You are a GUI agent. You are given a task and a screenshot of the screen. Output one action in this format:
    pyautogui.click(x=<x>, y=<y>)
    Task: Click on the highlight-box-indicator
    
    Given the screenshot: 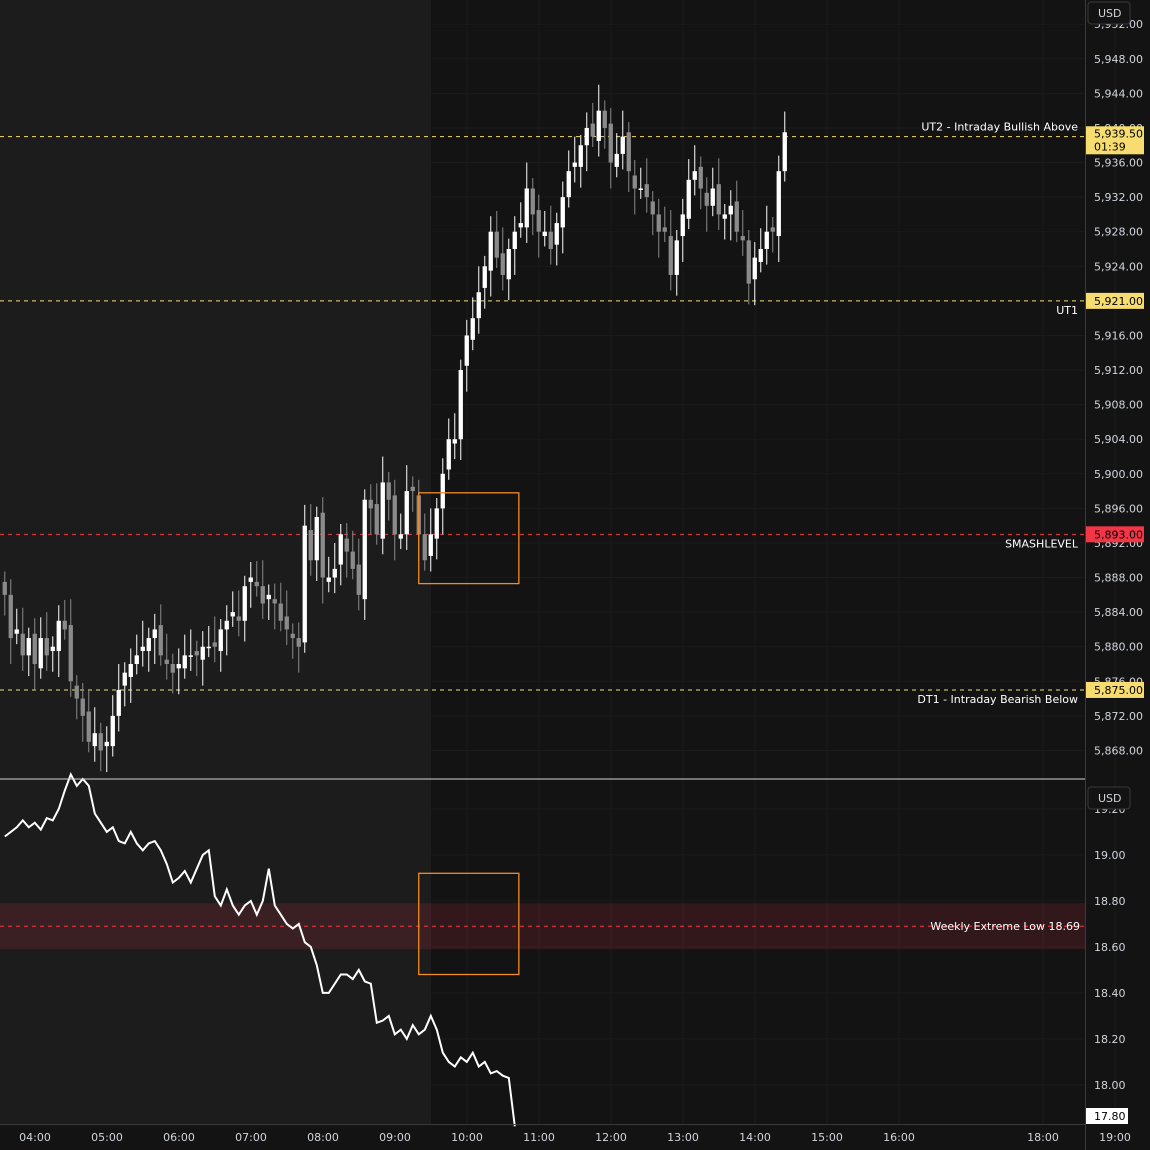 What is the action you would take?
    pyautogui.click(x=469, y=924)
    